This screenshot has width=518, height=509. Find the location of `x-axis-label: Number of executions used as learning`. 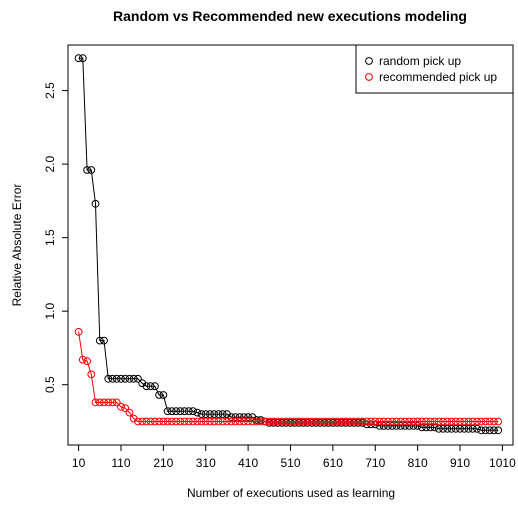

x-axis-label: Number of executions used as learning is located at coordinates (291, 493).